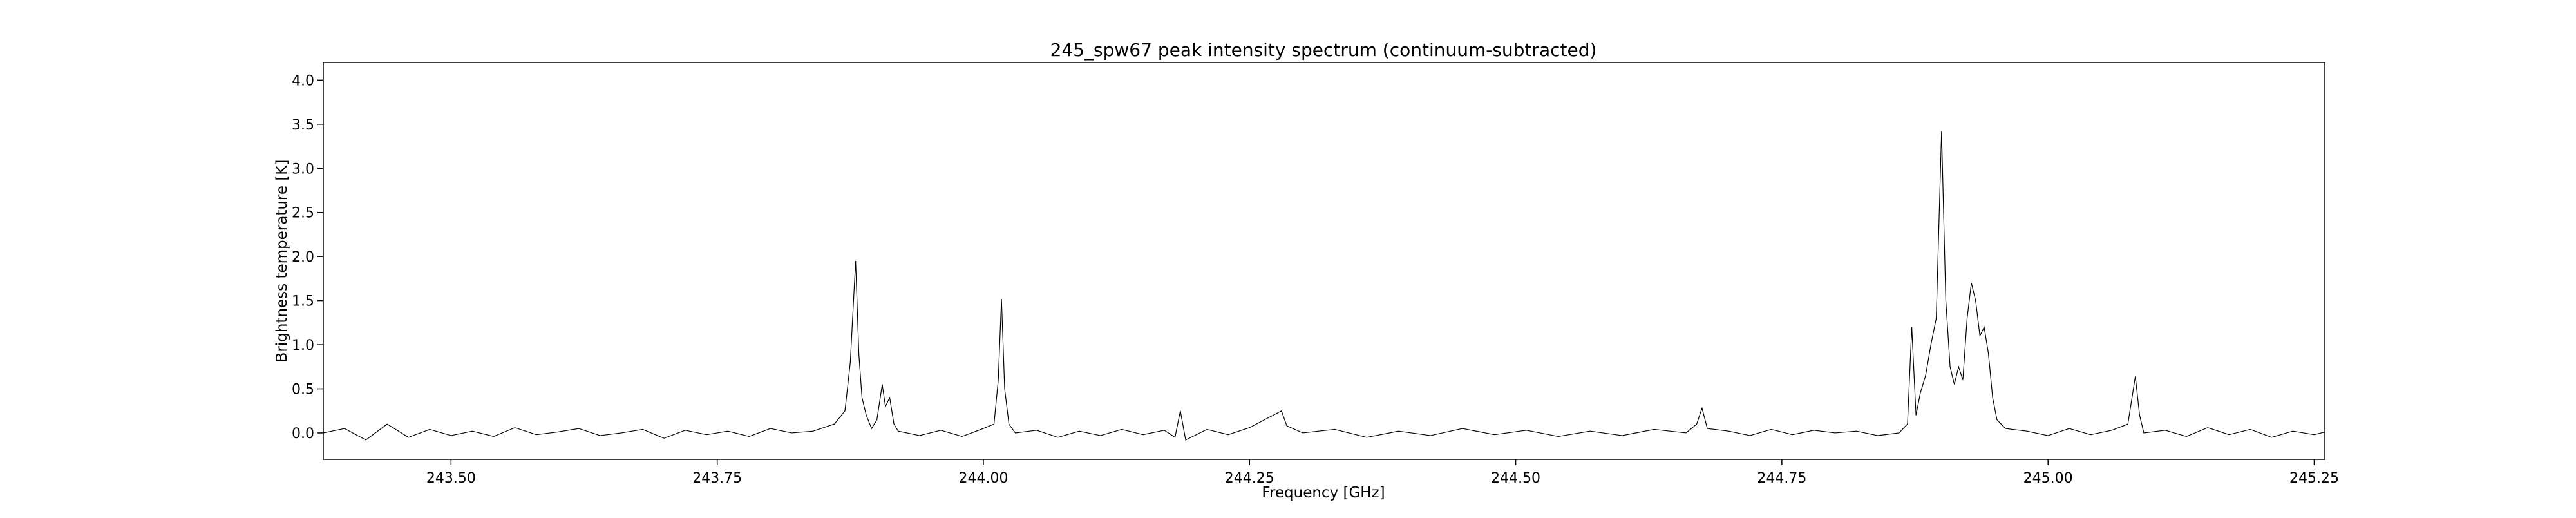 Image resolution: width=2576 pixels, height=518 pixels. I want to click on y-tick-label: 3.5, so click(303, 125).